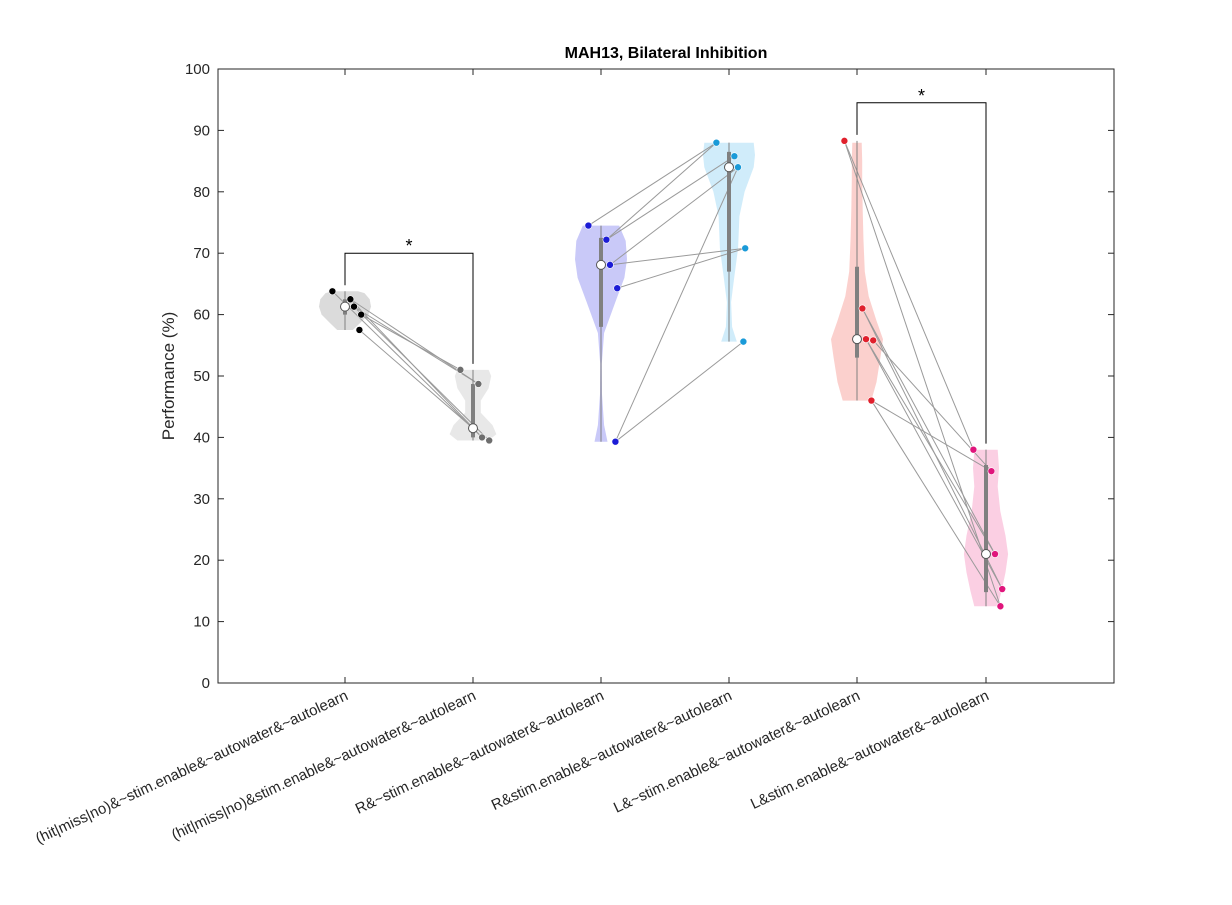  What do you see at coordinates (201, 622) in the screenshot?
I see `y-tick-label-1: 10` at bounding box center [201, 622].